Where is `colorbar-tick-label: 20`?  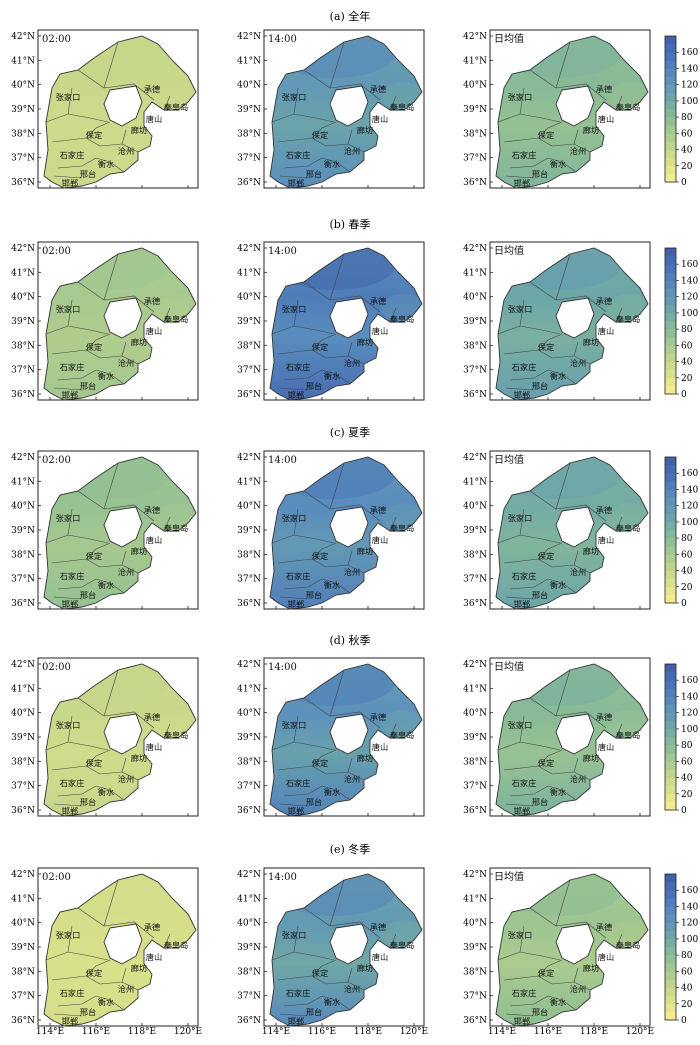 colorbar-tick-label: 20 is located at coordinates (687, 167).